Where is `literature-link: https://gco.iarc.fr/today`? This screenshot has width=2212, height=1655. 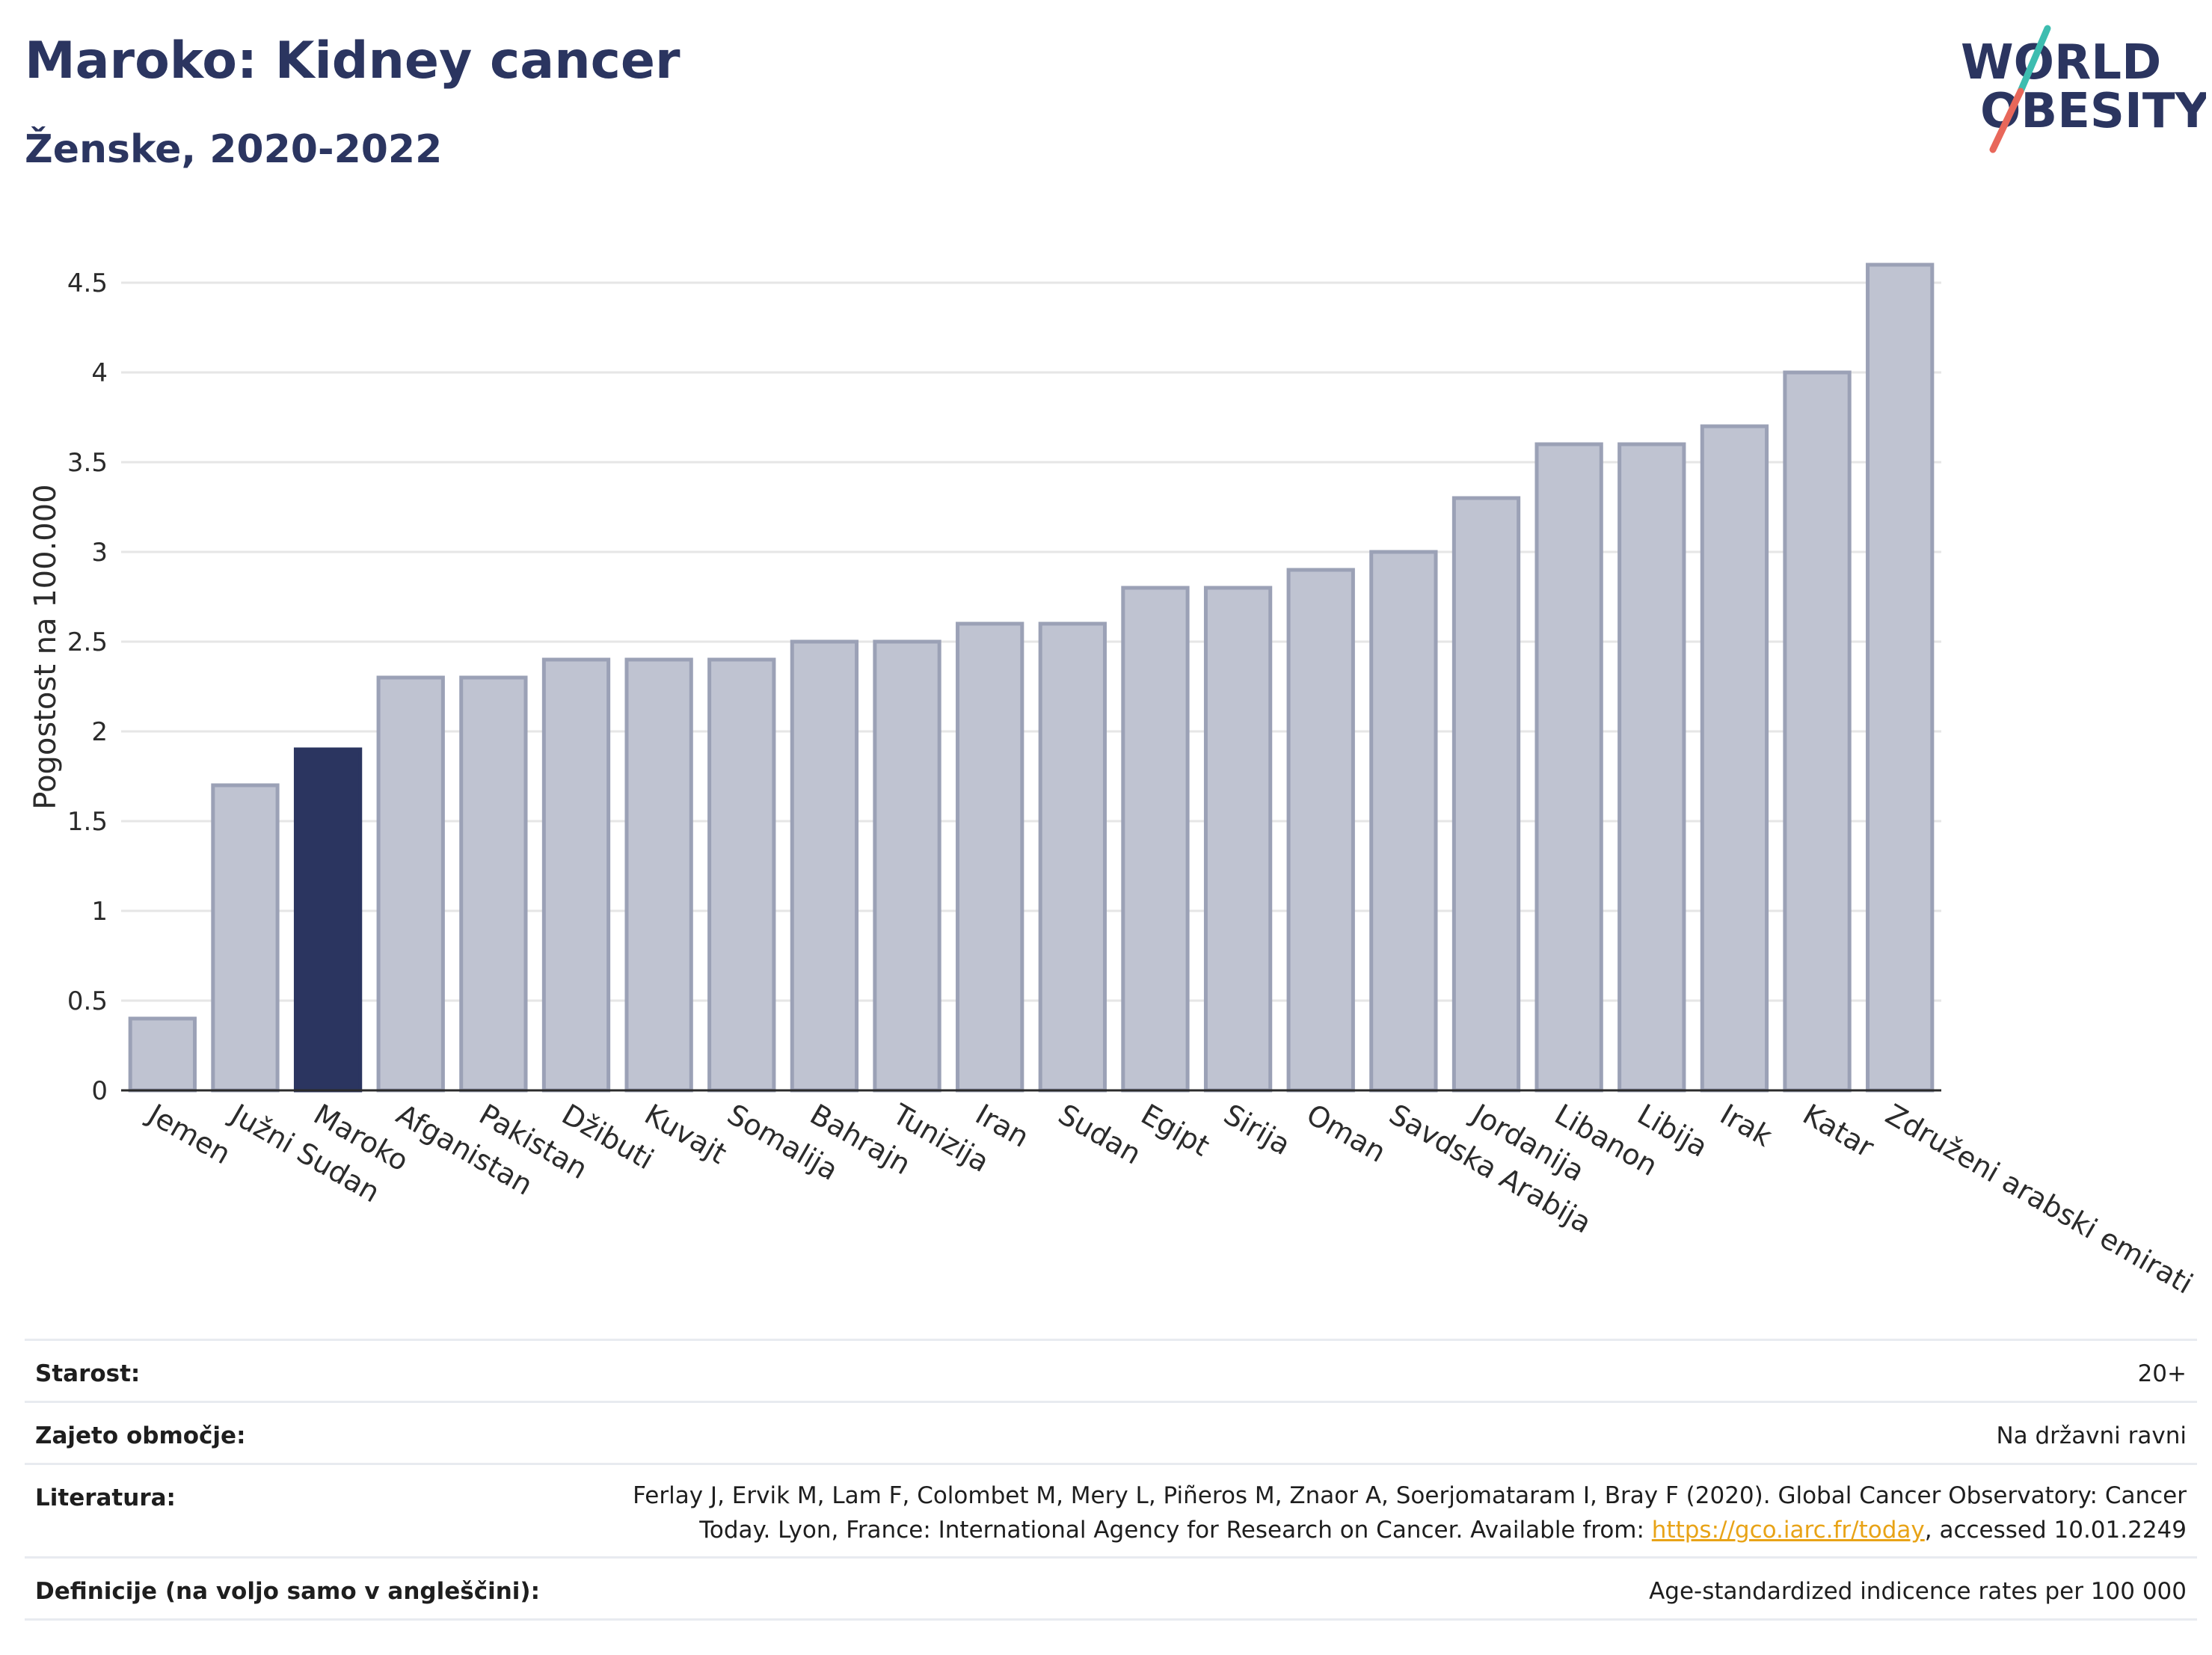 literature-link: https://gco.iarc.fr/today is located at coordinates (1788, 1530).